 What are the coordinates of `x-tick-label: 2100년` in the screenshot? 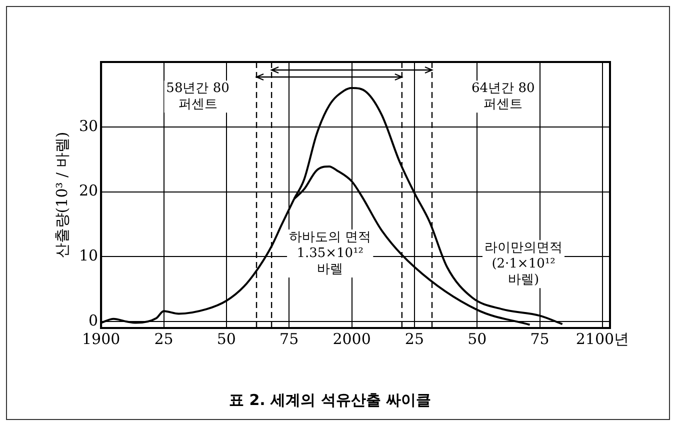 It's located at (603, 339).